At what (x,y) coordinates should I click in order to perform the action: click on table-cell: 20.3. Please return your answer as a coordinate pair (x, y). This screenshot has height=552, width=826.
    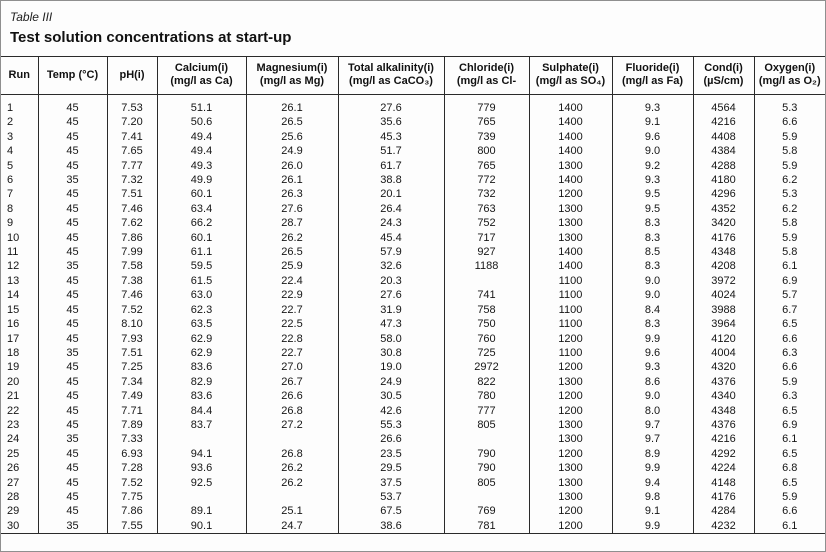
    Looking at the image, I should click on (391, 281).